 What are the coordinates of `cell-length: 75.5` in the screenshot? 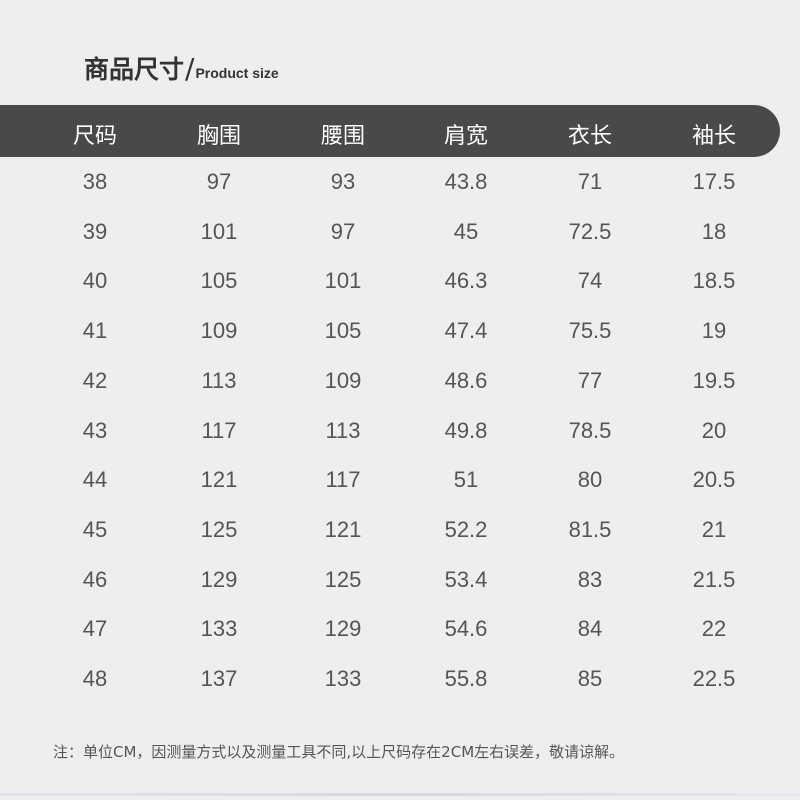 It's located at (590, 331).